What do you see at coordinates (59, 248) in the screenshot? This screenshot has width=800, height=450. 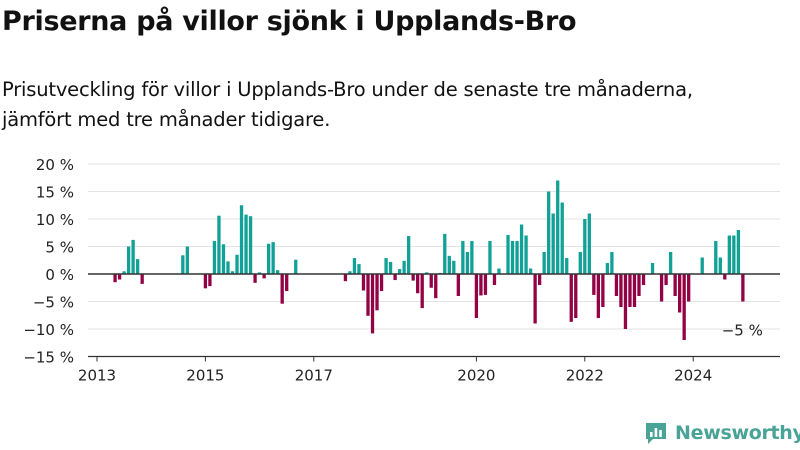 I see `y-tick-label: 5 %` at bounding box center [59, 248].